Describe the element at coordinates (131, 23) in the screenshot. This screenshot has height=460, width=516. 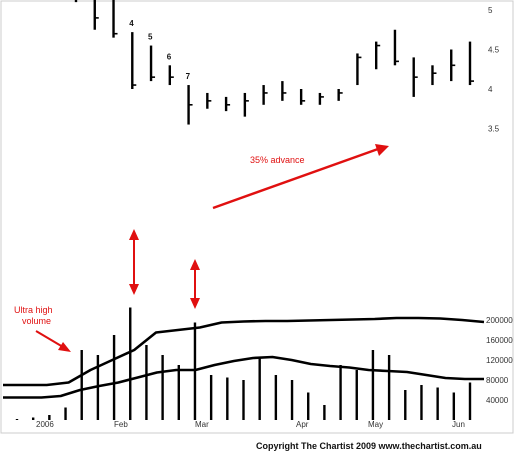
I see `bar-number-label: 4` at that location.